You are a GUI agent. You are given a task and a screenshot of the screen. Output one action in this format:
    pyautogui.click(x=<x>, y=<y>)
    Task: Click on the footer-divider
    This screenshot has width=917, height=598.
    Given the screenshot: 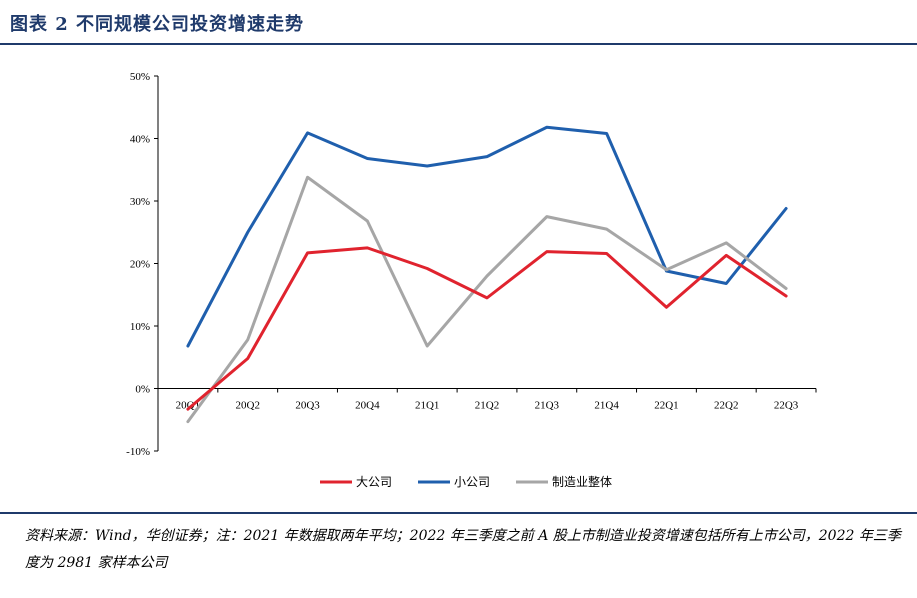 What is the action you would take?
    pyautogui.click(x=458, y=513)
    